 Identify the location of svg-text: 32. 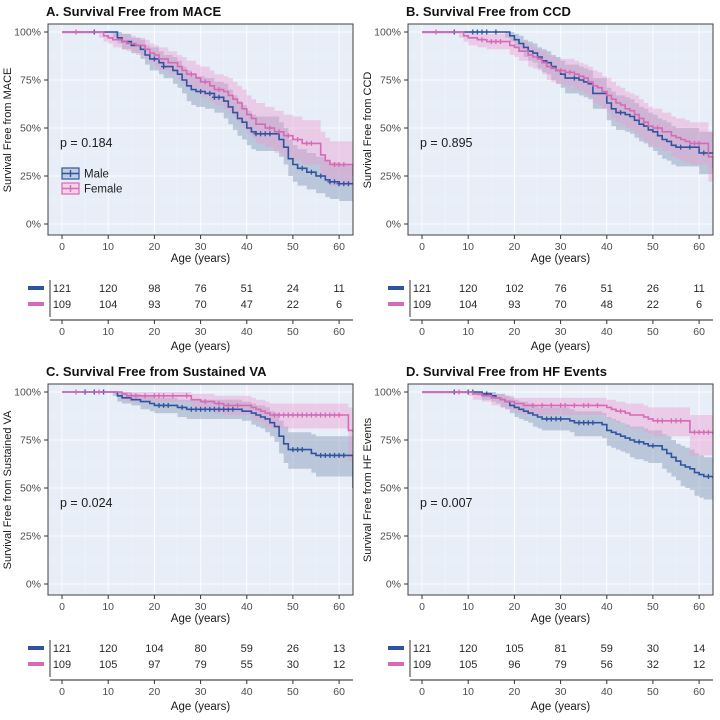
(653, 665).